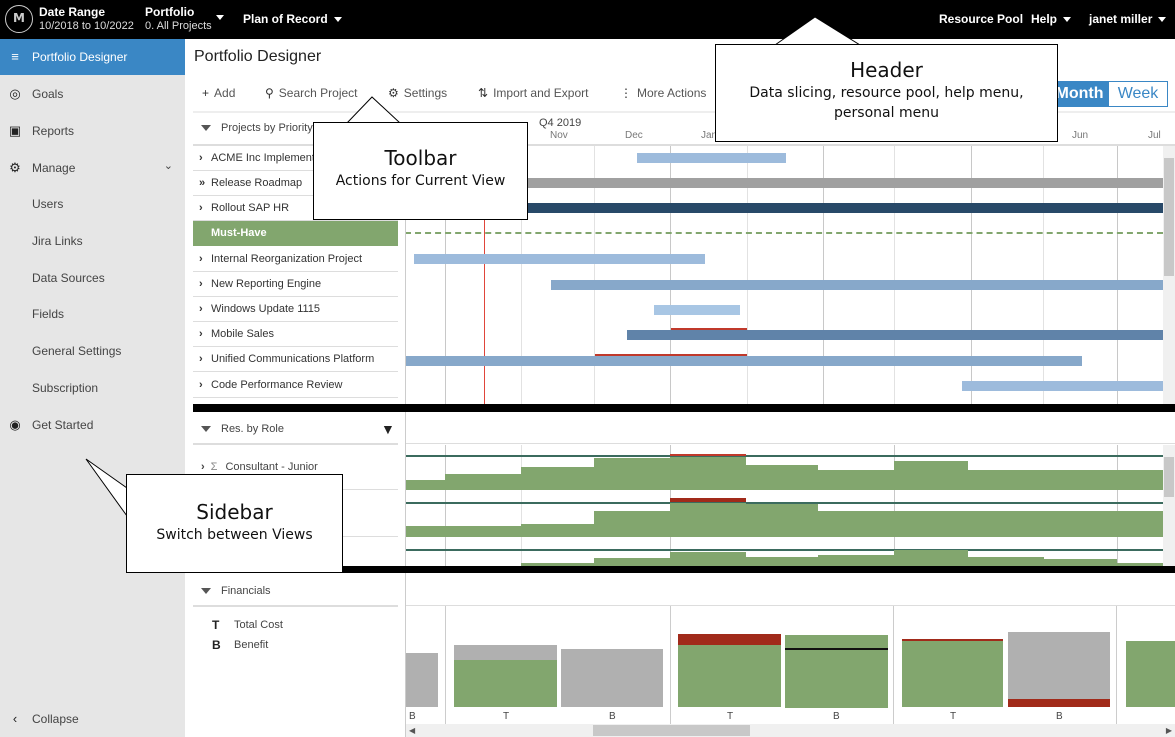 Image resolution: width=1175 pixels, height=737 pixels. Describe the element at coordinates (318, 93) in the screenshot. I see `search-label: Search Project` at that location.